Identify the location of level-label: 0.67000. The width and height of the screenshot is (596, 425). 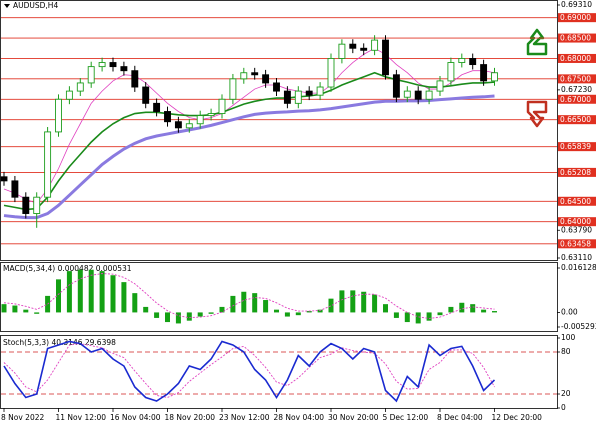
(575, 99).